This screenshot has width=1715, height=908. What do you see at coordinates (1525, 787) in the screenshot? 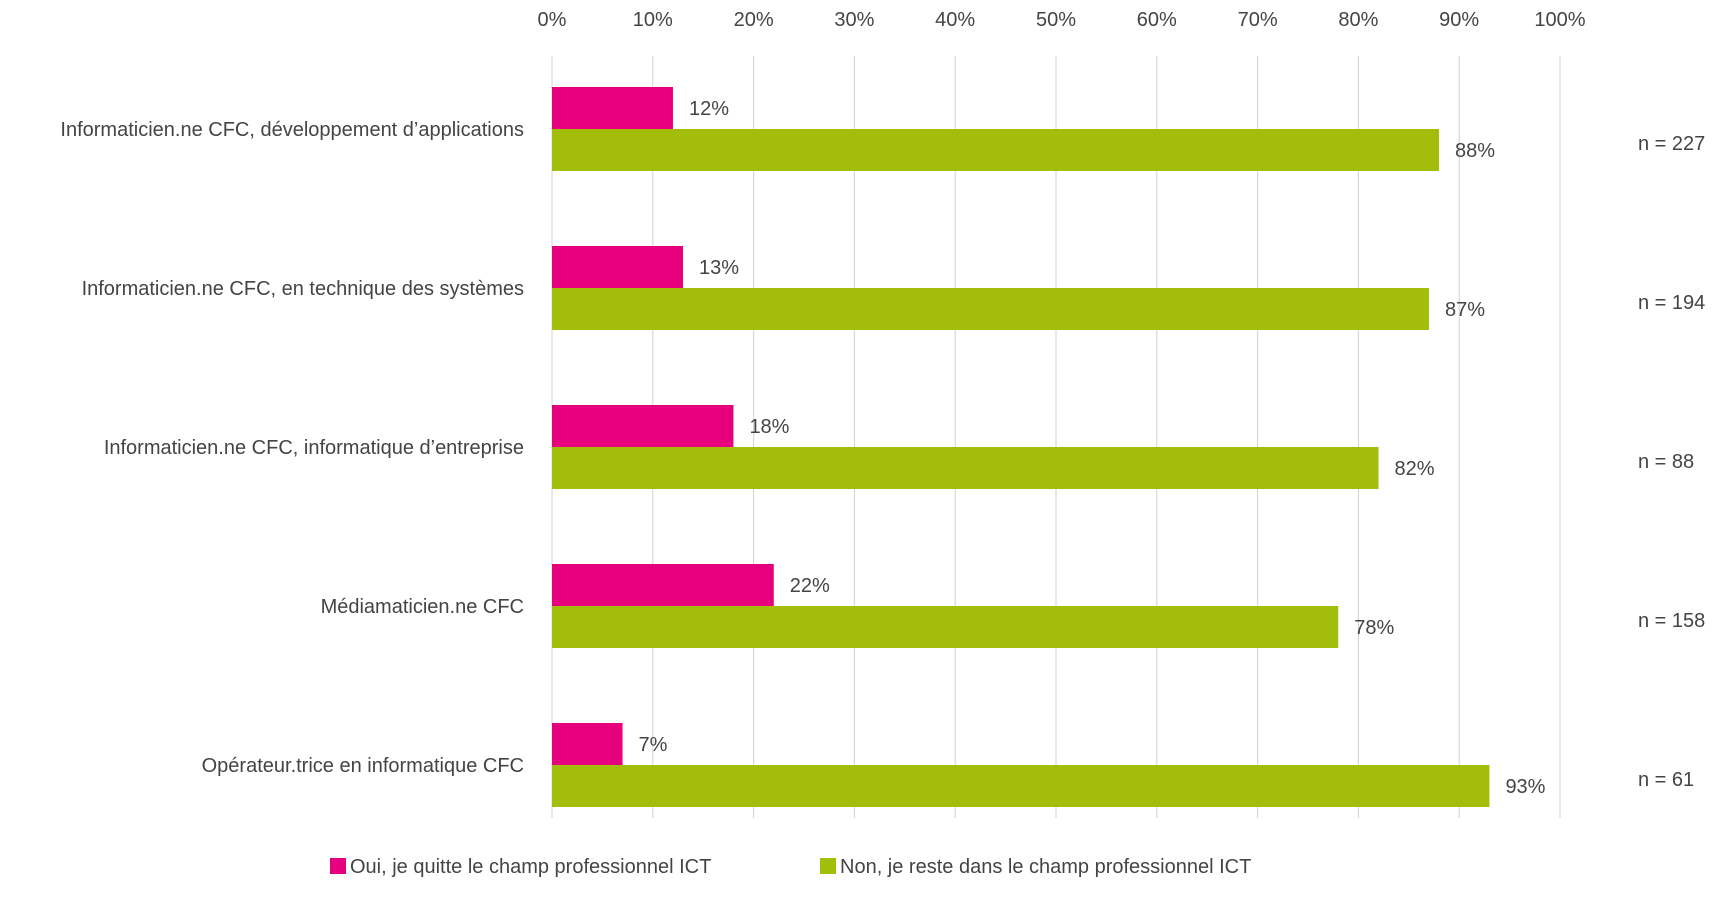
I see `data-label: 93%` at bounding box center [1525, 787].